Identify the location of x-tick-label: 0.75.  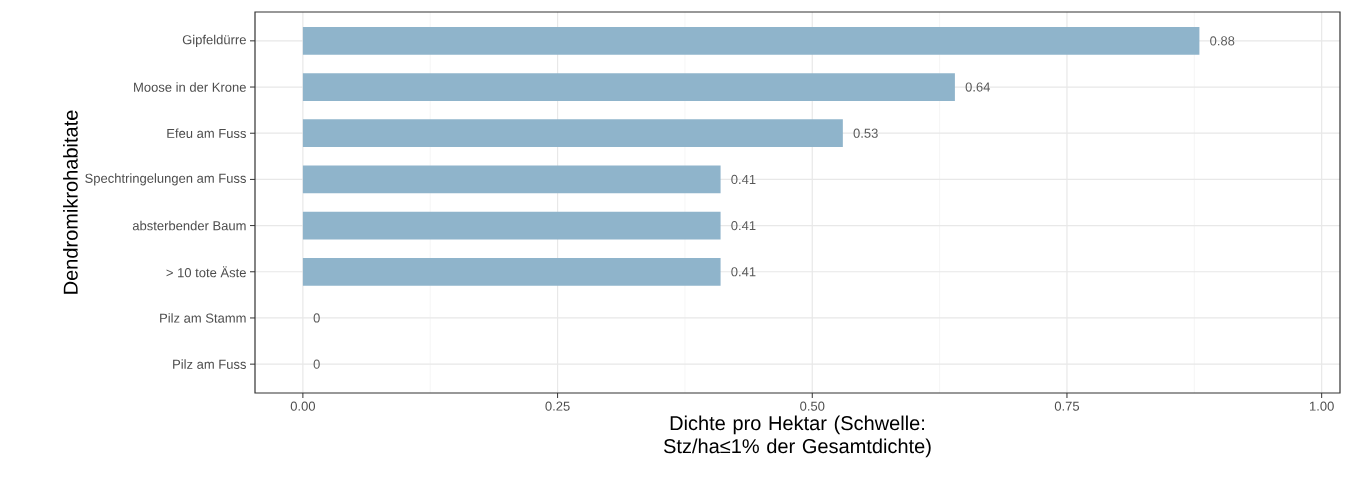
(1067, 406).